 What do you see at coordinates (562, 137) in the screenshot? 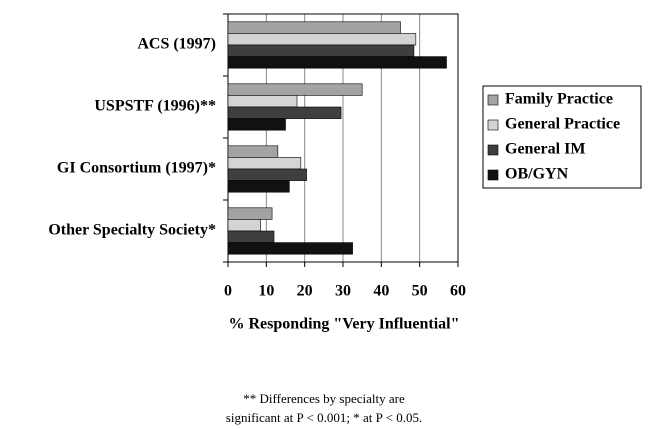
I see `legend-frame` at bounding box center [562, 137].